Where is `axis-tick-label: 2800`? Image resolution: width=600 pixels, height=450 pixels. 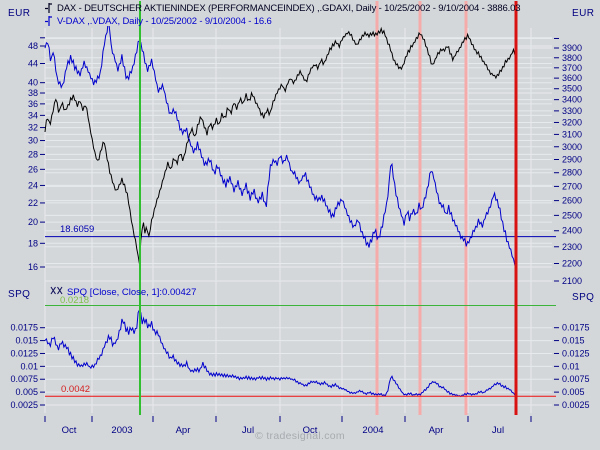
axis-tick-label: 2800 is located at coordinates (572, 173).